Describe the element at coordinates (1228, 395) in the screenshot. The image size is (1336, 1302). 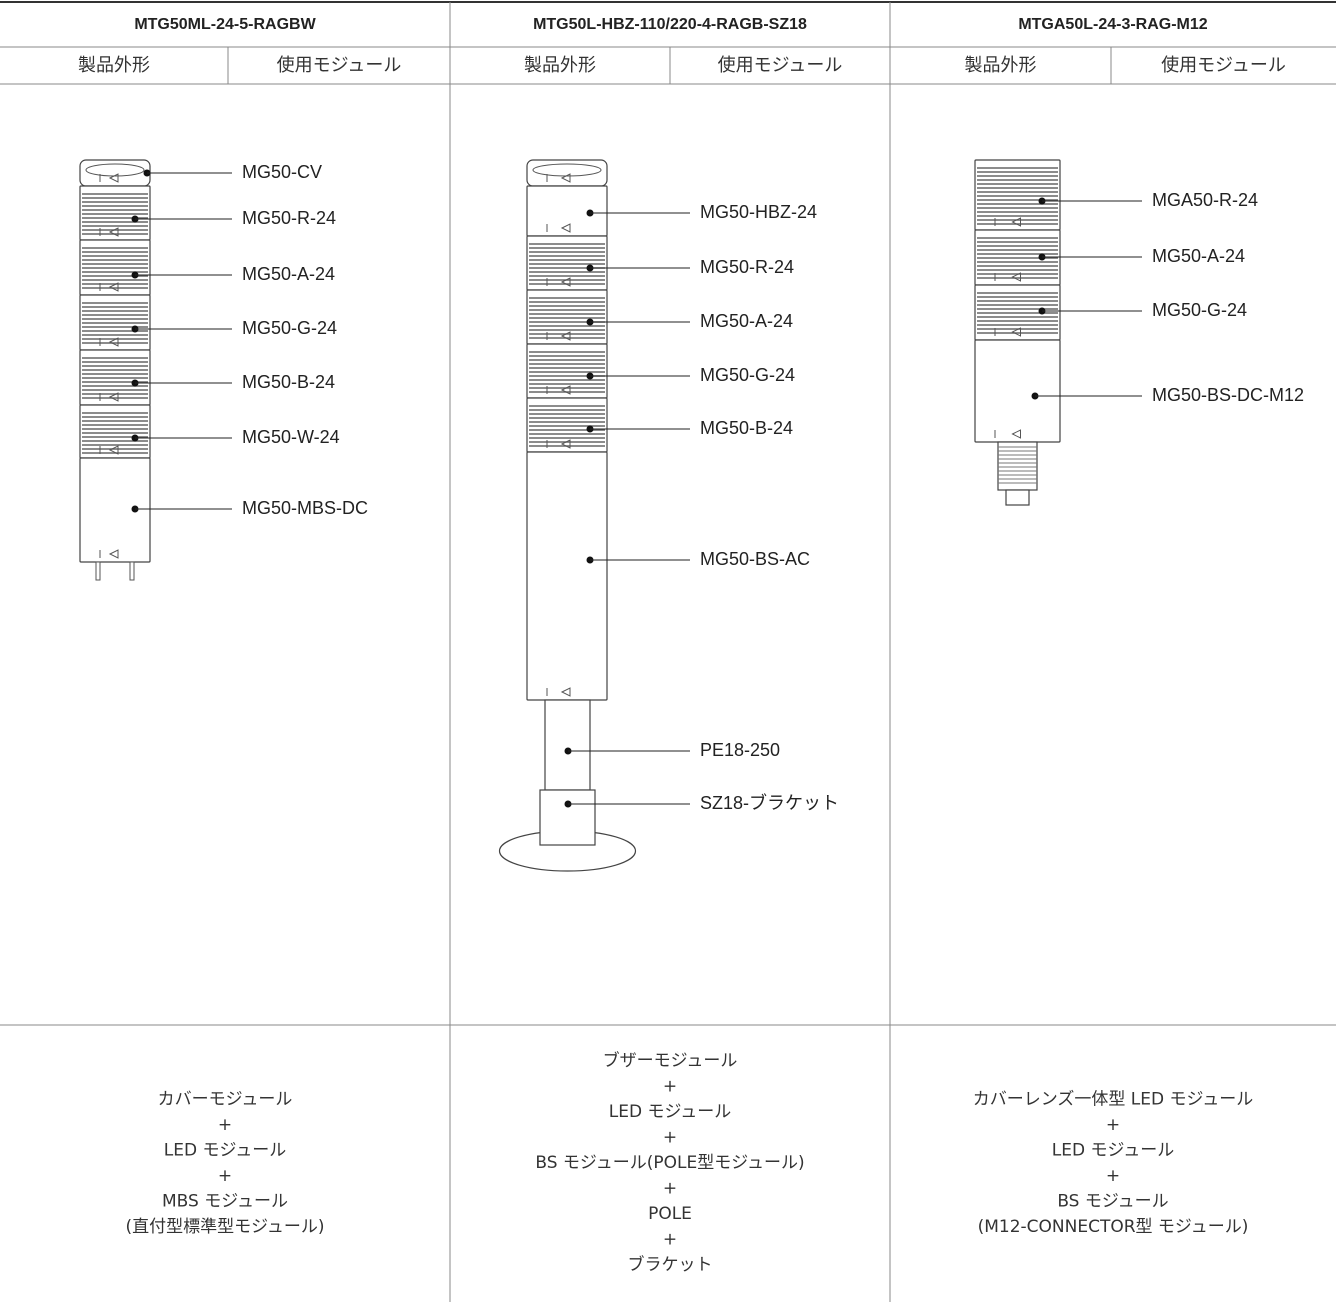
I see `module-label: MG50-BS-DC-M12` at that location.